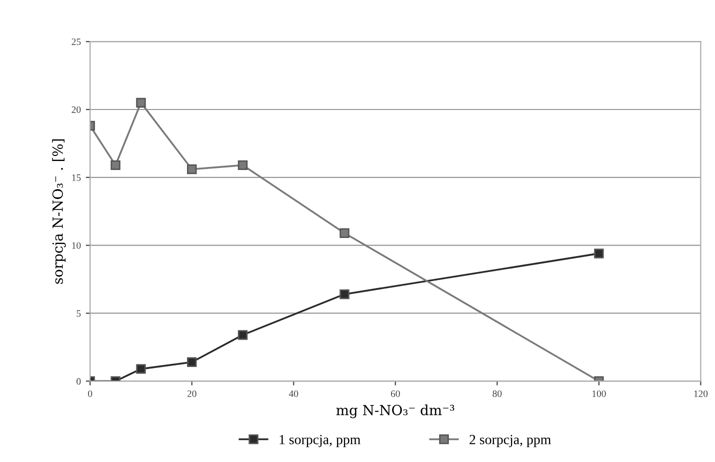 This screenshot has width=715, height=462. What do you see at coordinates (78, 313) in the screenshot?
I see `y-tick-label: 5` at bounding box center [78, 313].